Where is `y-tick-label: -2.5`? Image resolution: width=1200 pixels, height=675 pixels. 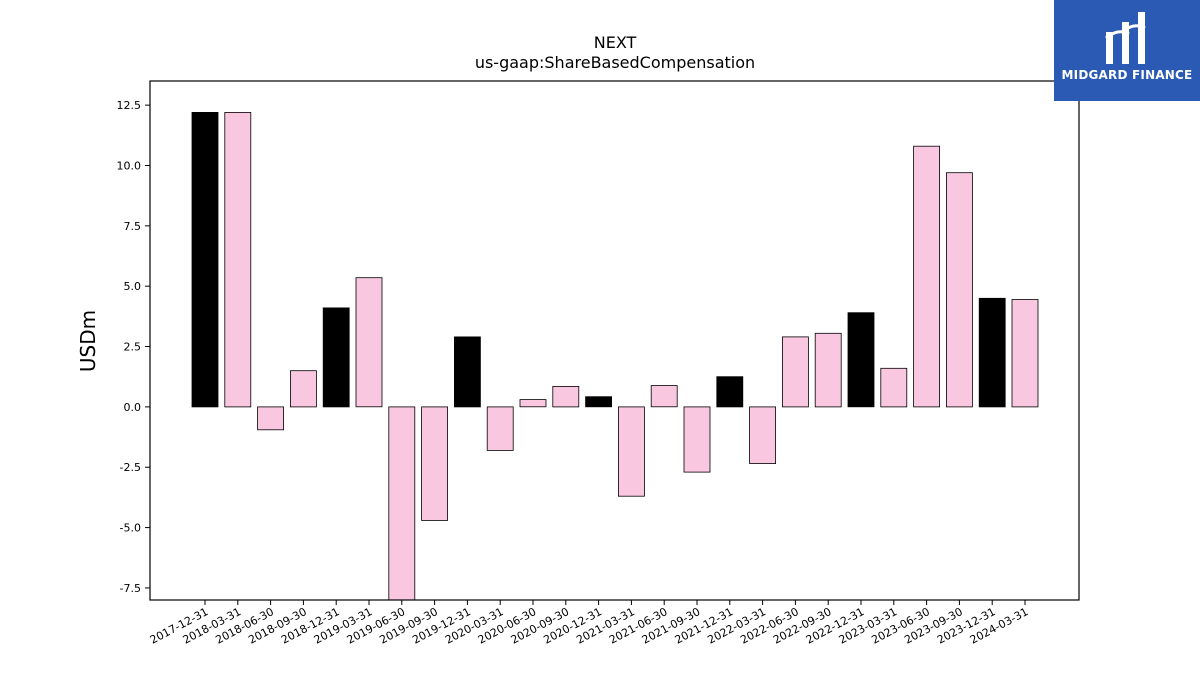
y-tick-label: -2.5 is located at coordinates (130, 467).